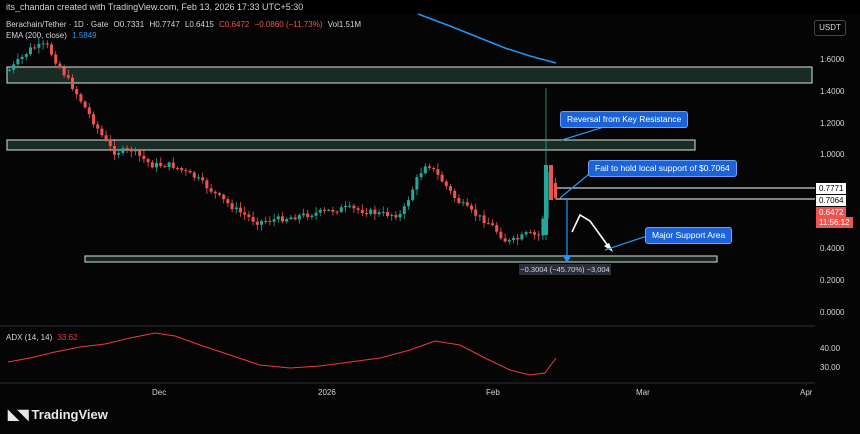 The width and height of the screenshot is (860, 434). I want to click on ema-legend: EMA (200, close) 1.5849, so click(53, 35).